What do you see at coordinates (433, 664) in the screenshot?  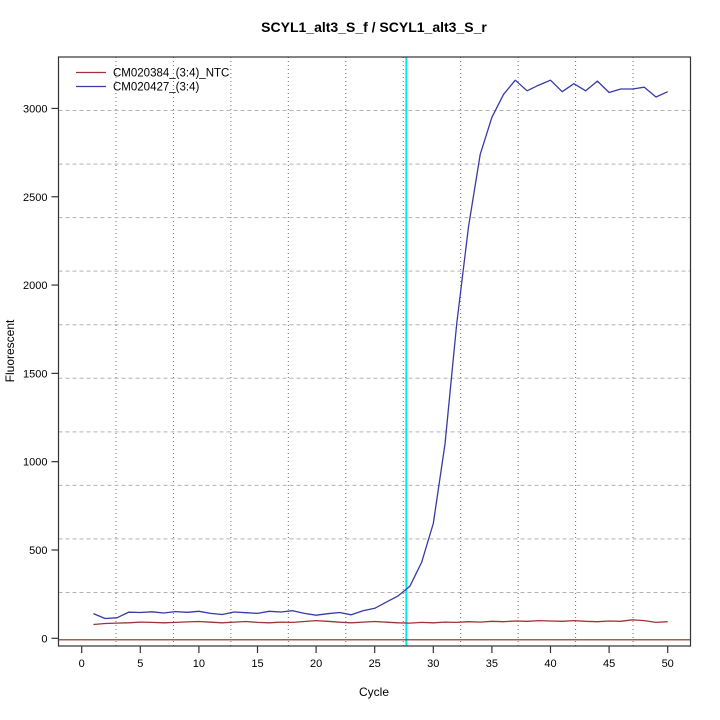 I see `x-tick-label: 30` at bounding box center [433, 664].